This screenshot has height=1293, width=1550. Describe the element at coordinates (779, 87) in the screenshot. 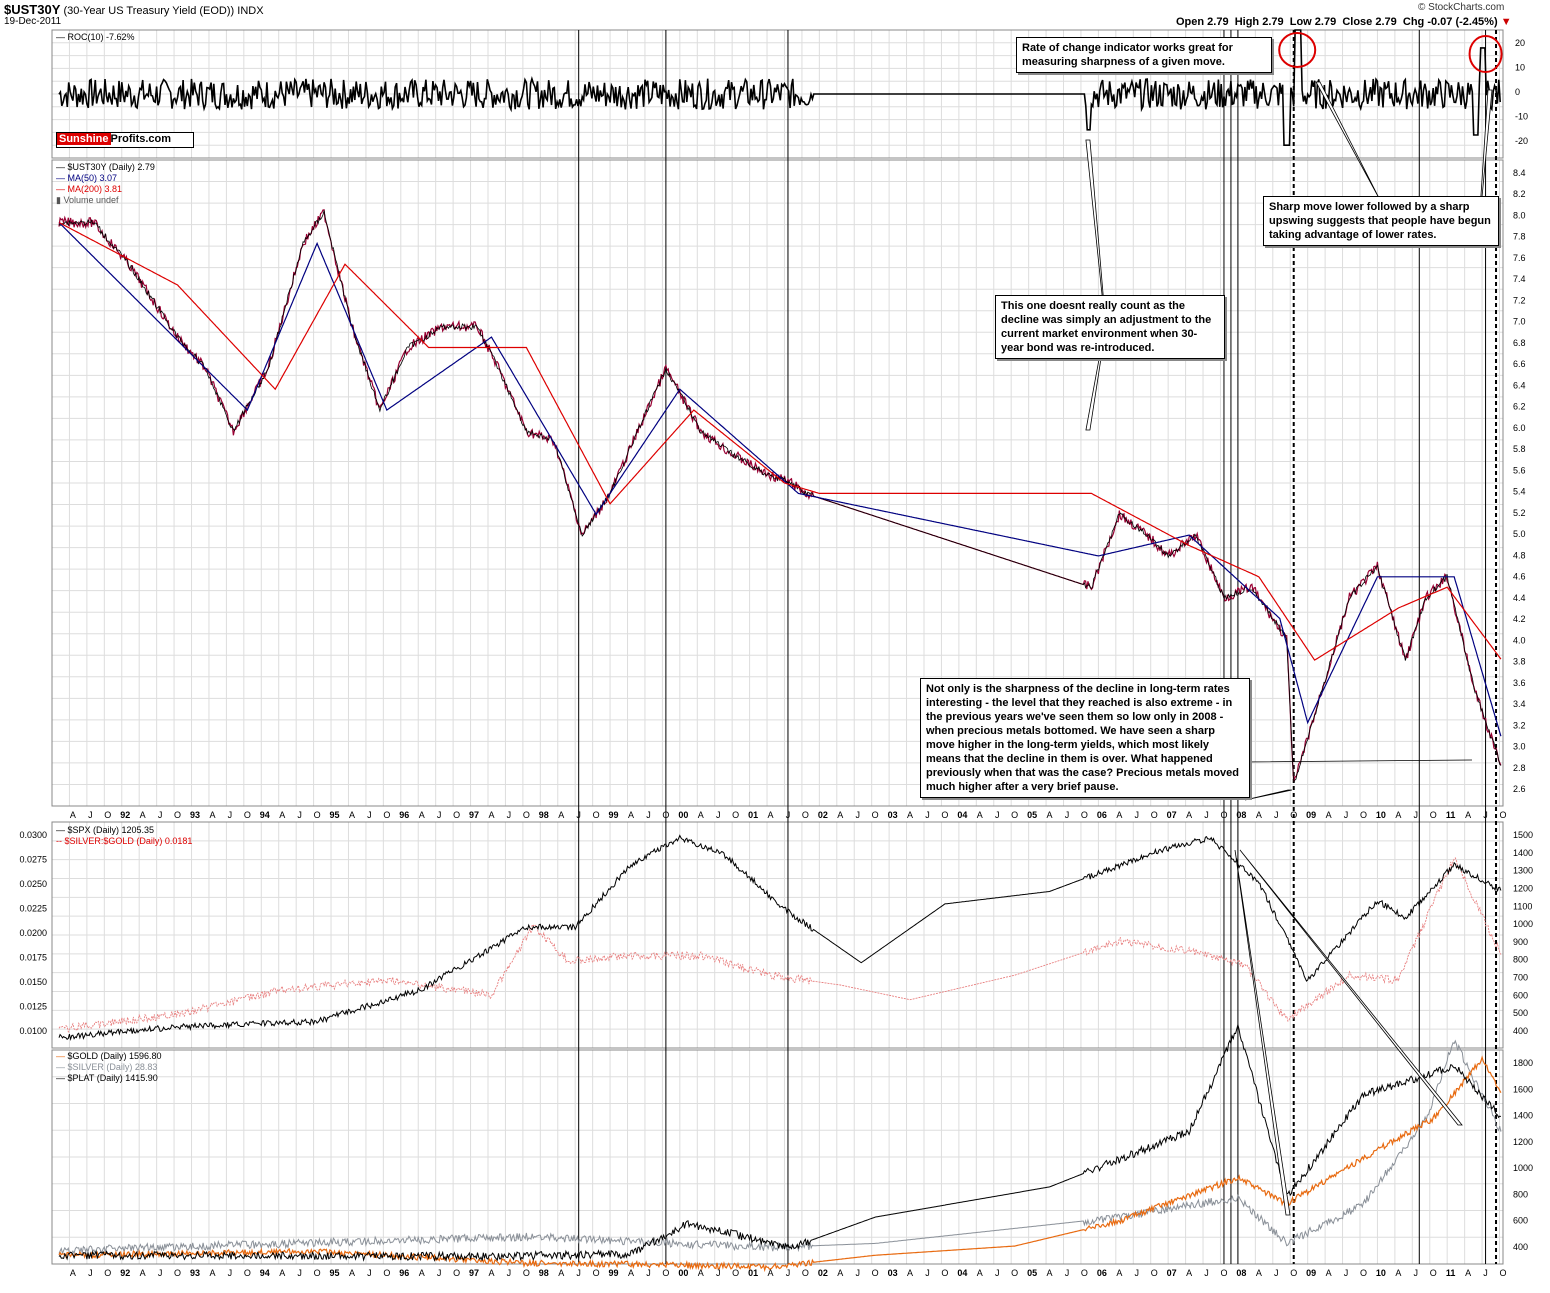

I see `roc-line` at that location.